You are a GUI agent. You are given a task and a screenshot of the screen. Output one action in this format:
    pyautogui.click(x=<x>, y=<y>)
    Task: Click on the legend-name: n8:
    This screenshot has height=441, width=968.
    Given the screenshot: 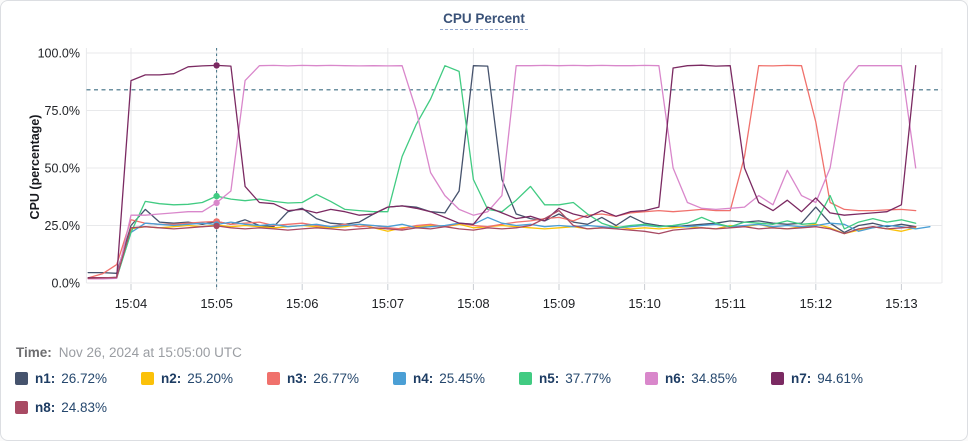 What is the action you would take?
    pyautogui.click(x=45, y=407)
    